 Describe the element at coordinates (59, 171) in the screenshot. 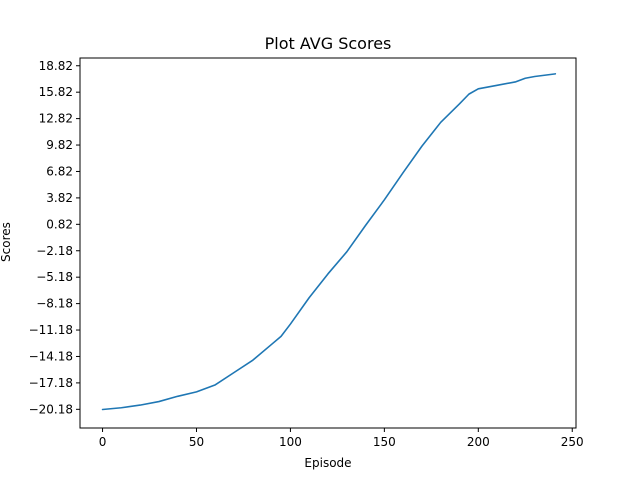

I see `y-tick-label: 6.82` at that location.